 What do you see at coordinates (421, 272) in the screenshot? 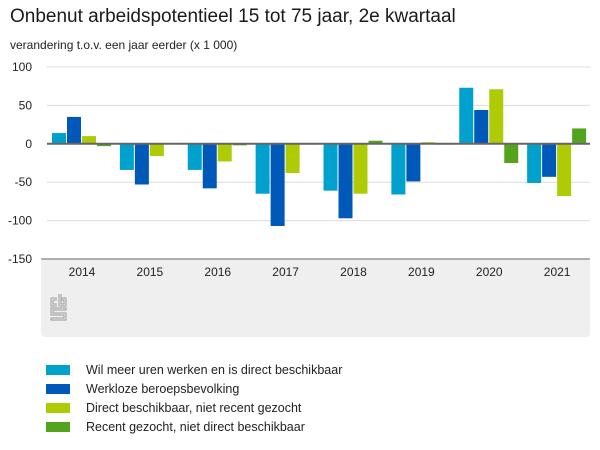
I see `x-tick-label: 2019` at bounding box center [421, 272].